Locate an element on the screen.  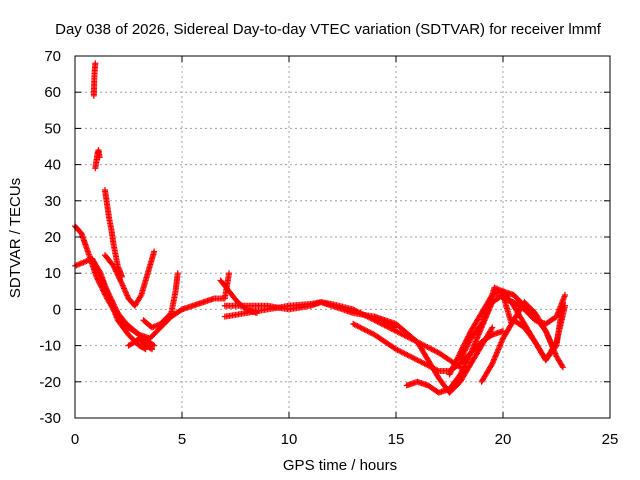
y-tick-label: 10 is located at coordinates (52, 273).